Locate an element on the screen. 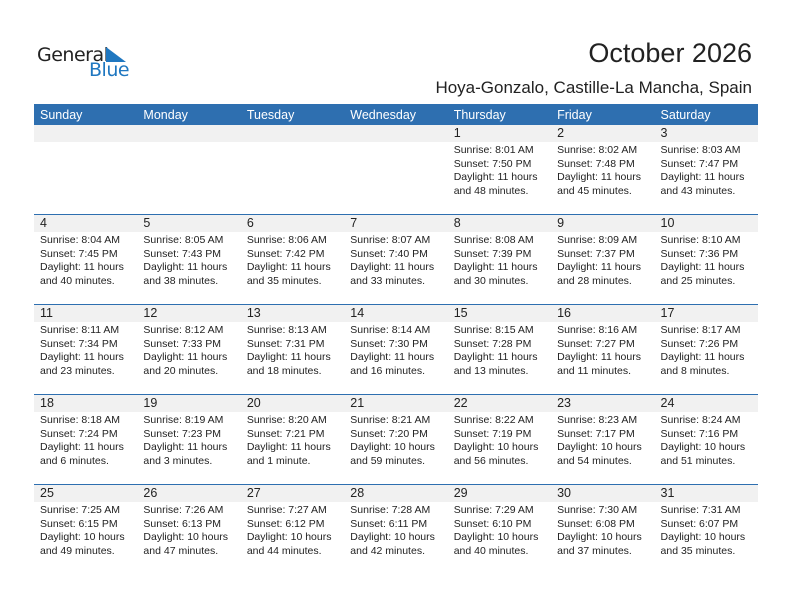 This screenshot has height=612, width=792. logo-general-text: General is located at coordinates (73, 55).